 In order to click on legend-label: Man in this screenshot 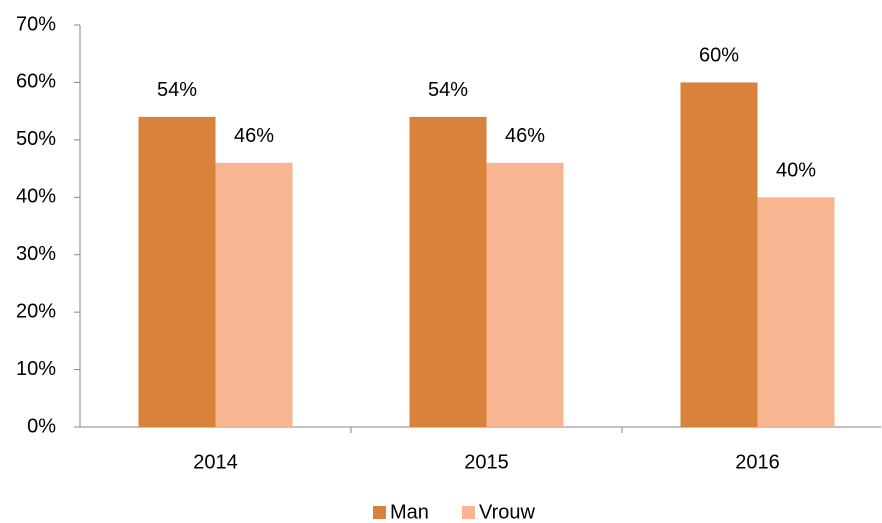, I will do `click(409, 512)`.